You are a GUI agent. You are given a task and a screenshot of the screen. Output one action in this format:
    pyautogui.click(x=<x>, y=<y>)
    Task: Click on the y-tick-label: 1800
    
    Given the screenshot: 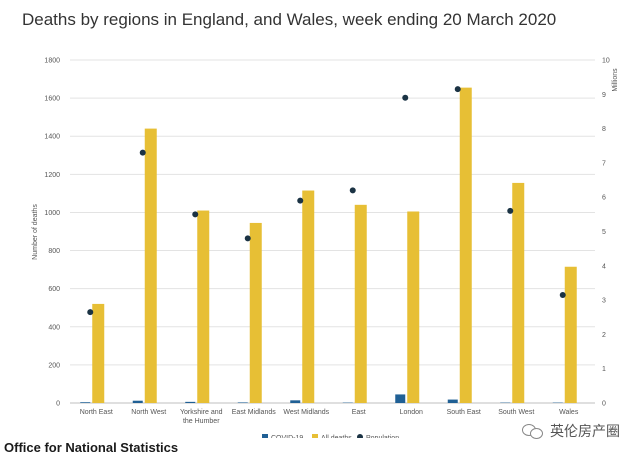 What is the action you would take?
    pyautogui.click(x=52, y=61)
    